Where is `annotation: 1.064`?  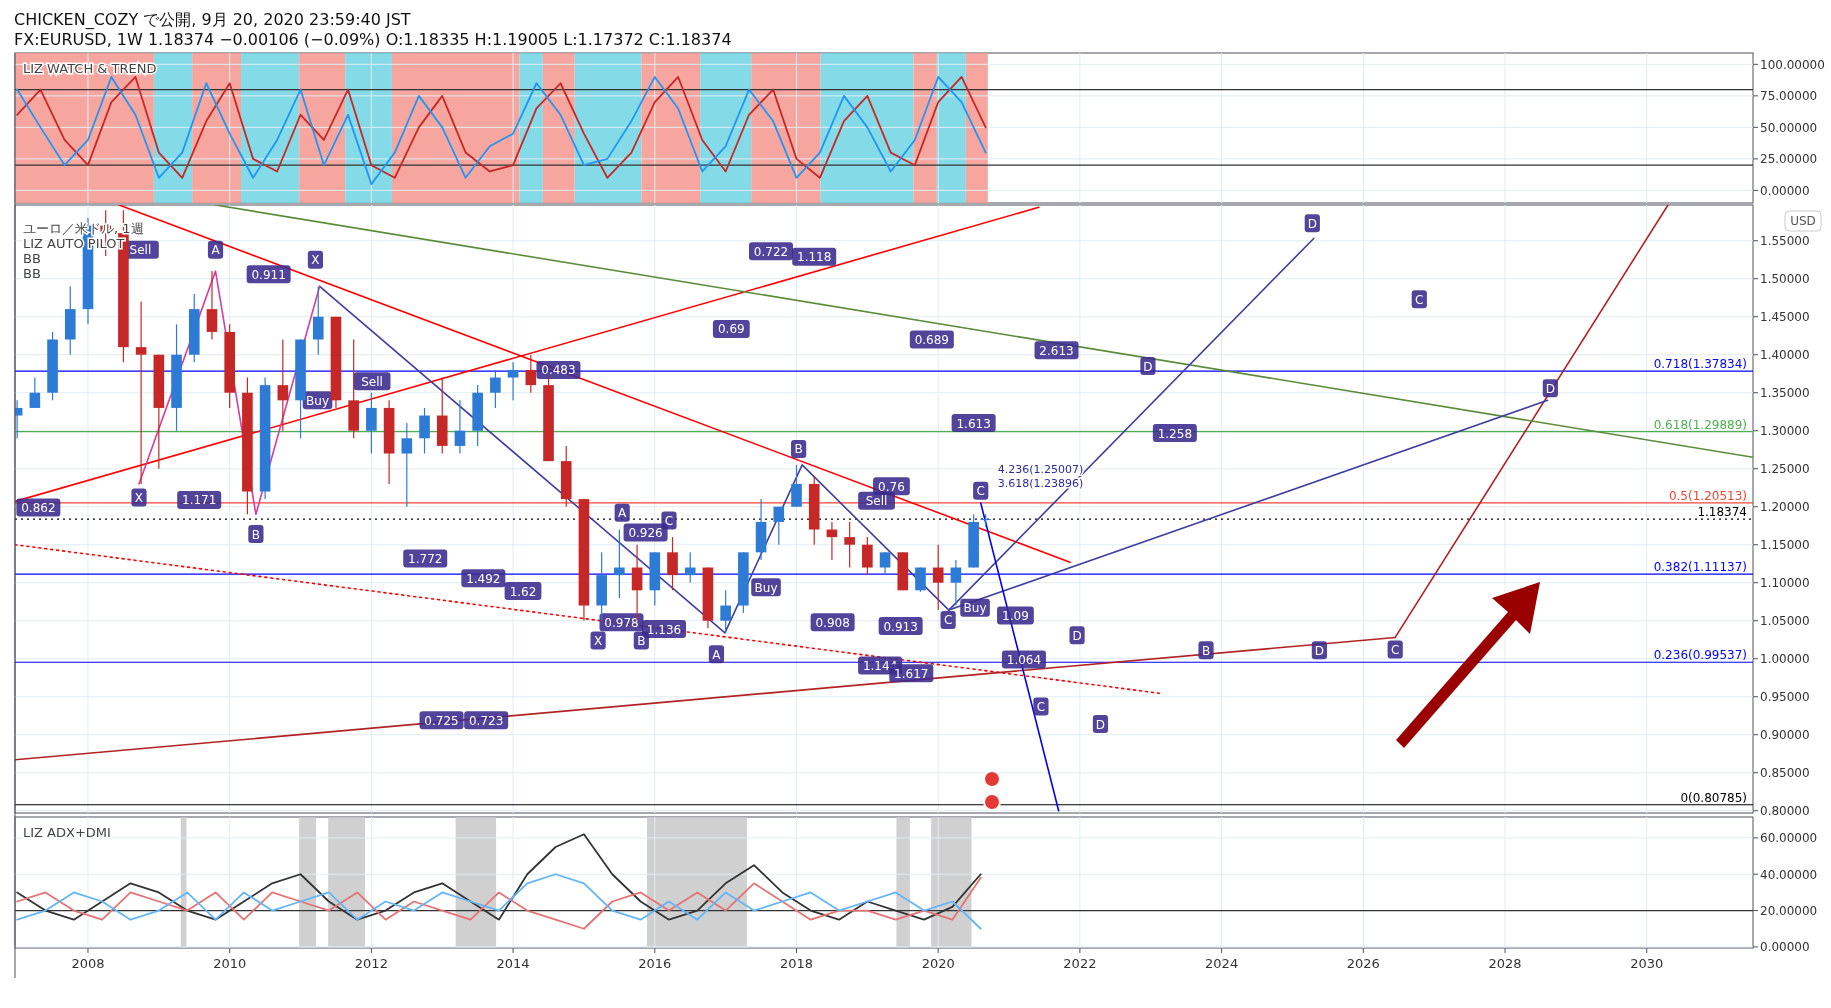 annotation: 1.064 is located at coordinates (1024, 659).